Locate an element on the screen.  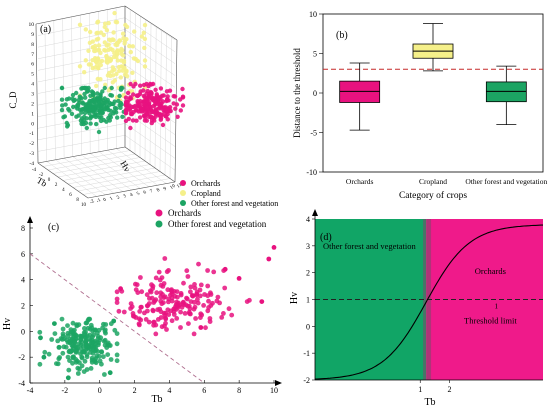
c-x-arrow is located at coordinates (278, 383).